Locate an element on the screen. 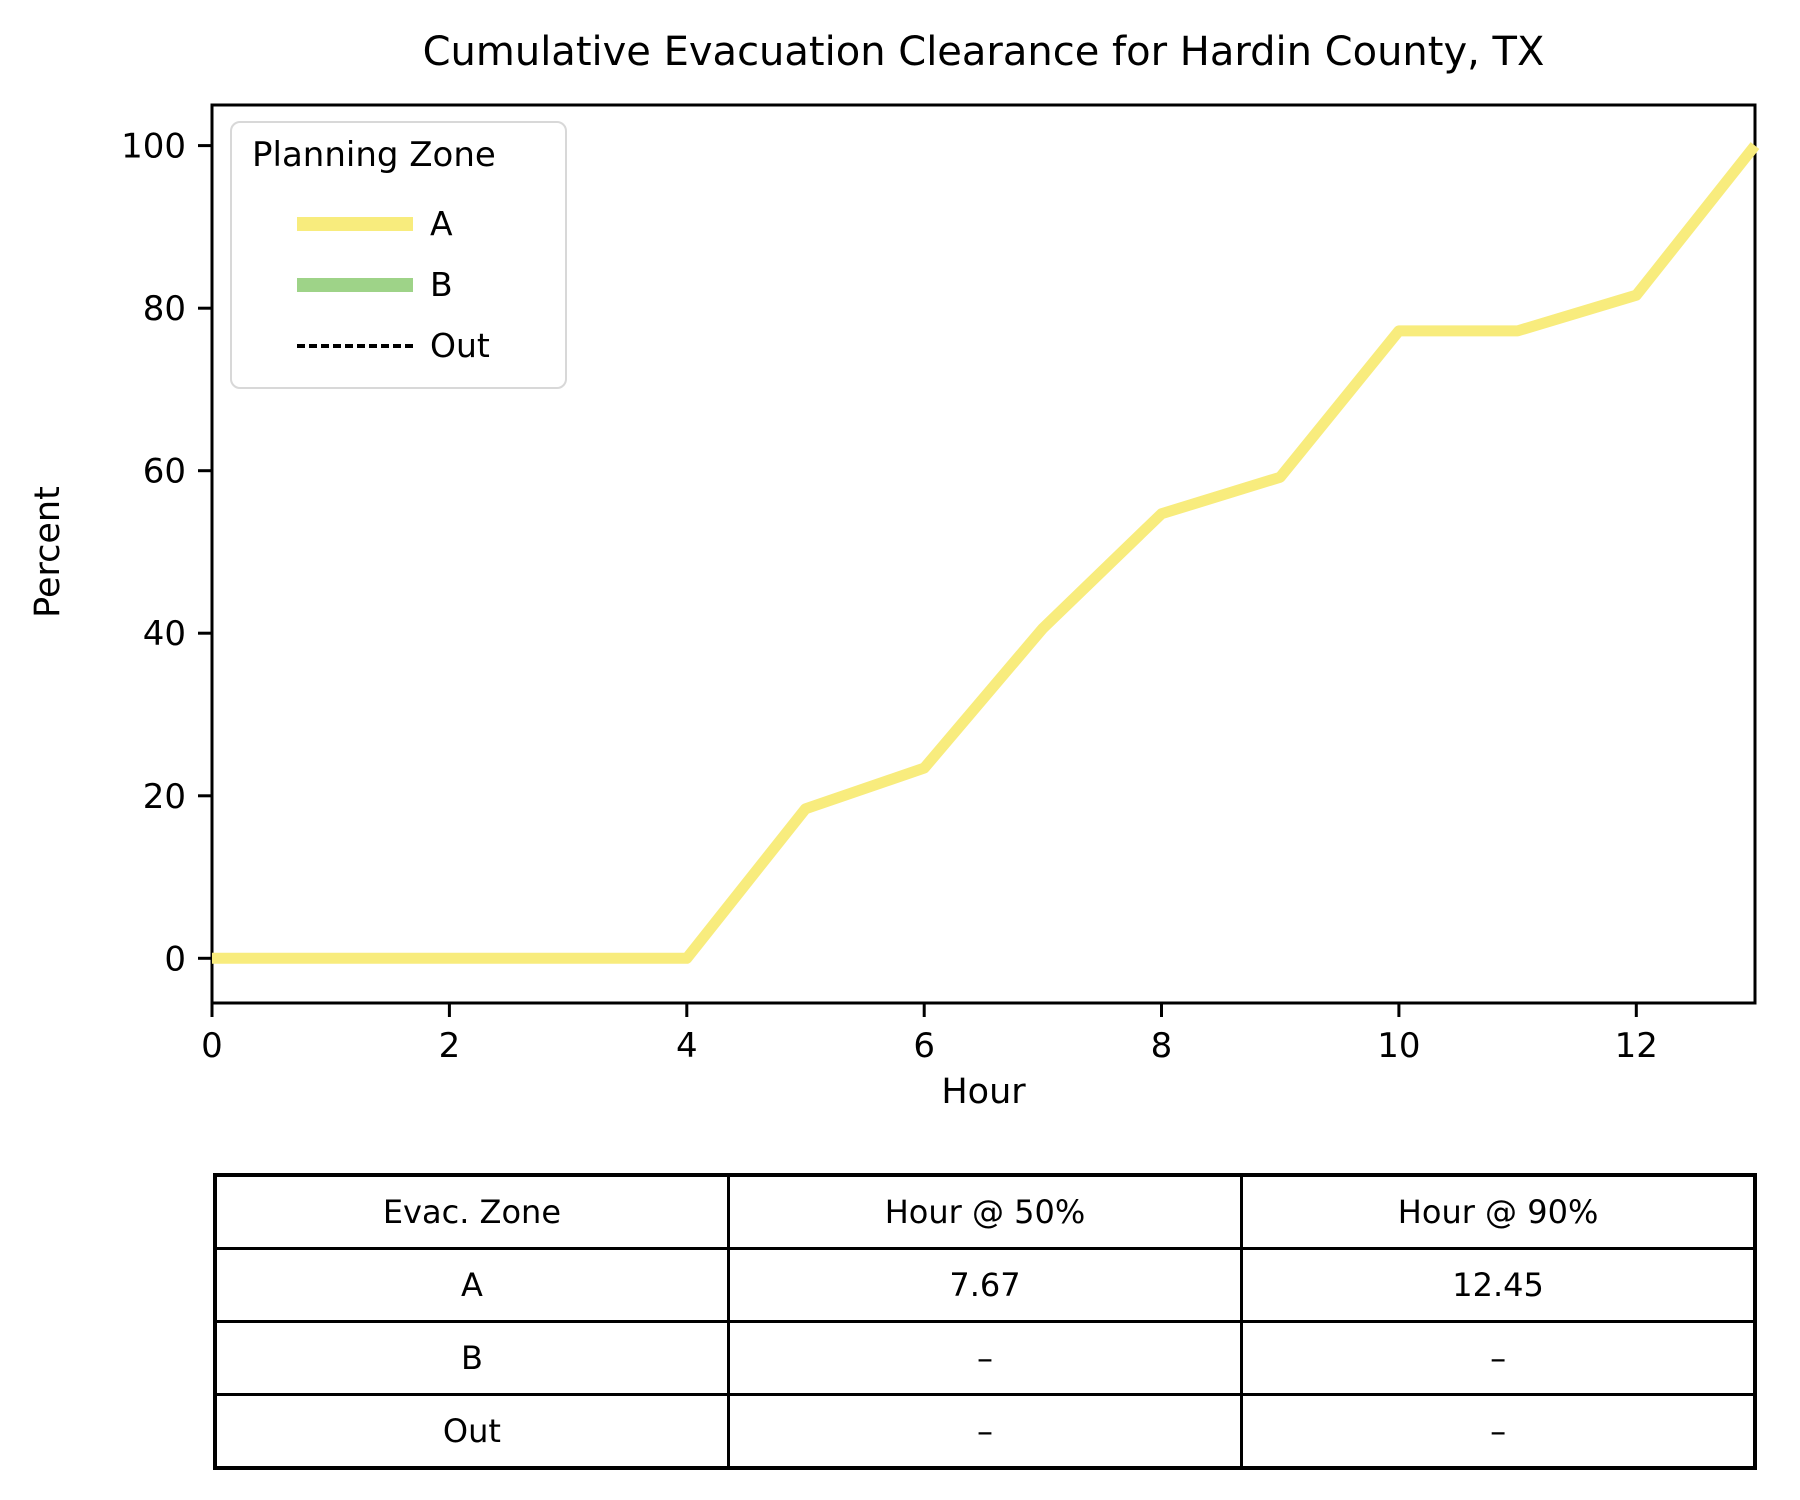  x-tick-label: 10 is located at coordinates (1398, 1046).